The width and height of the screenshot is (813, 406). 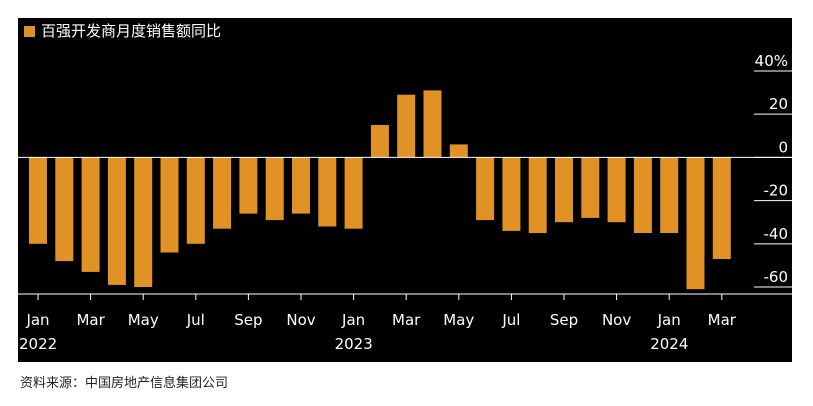 I want to click on x-year-label: 2023, so click(x=354, y=344).